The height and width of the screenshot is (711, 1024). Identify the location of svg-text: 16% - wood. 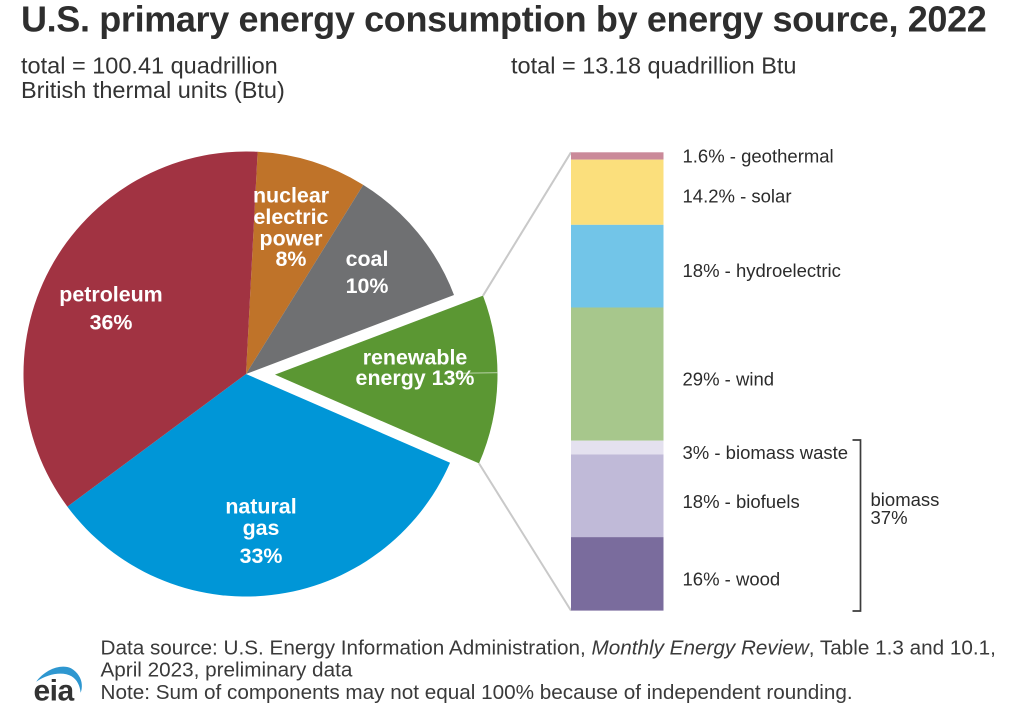
(732, 579).